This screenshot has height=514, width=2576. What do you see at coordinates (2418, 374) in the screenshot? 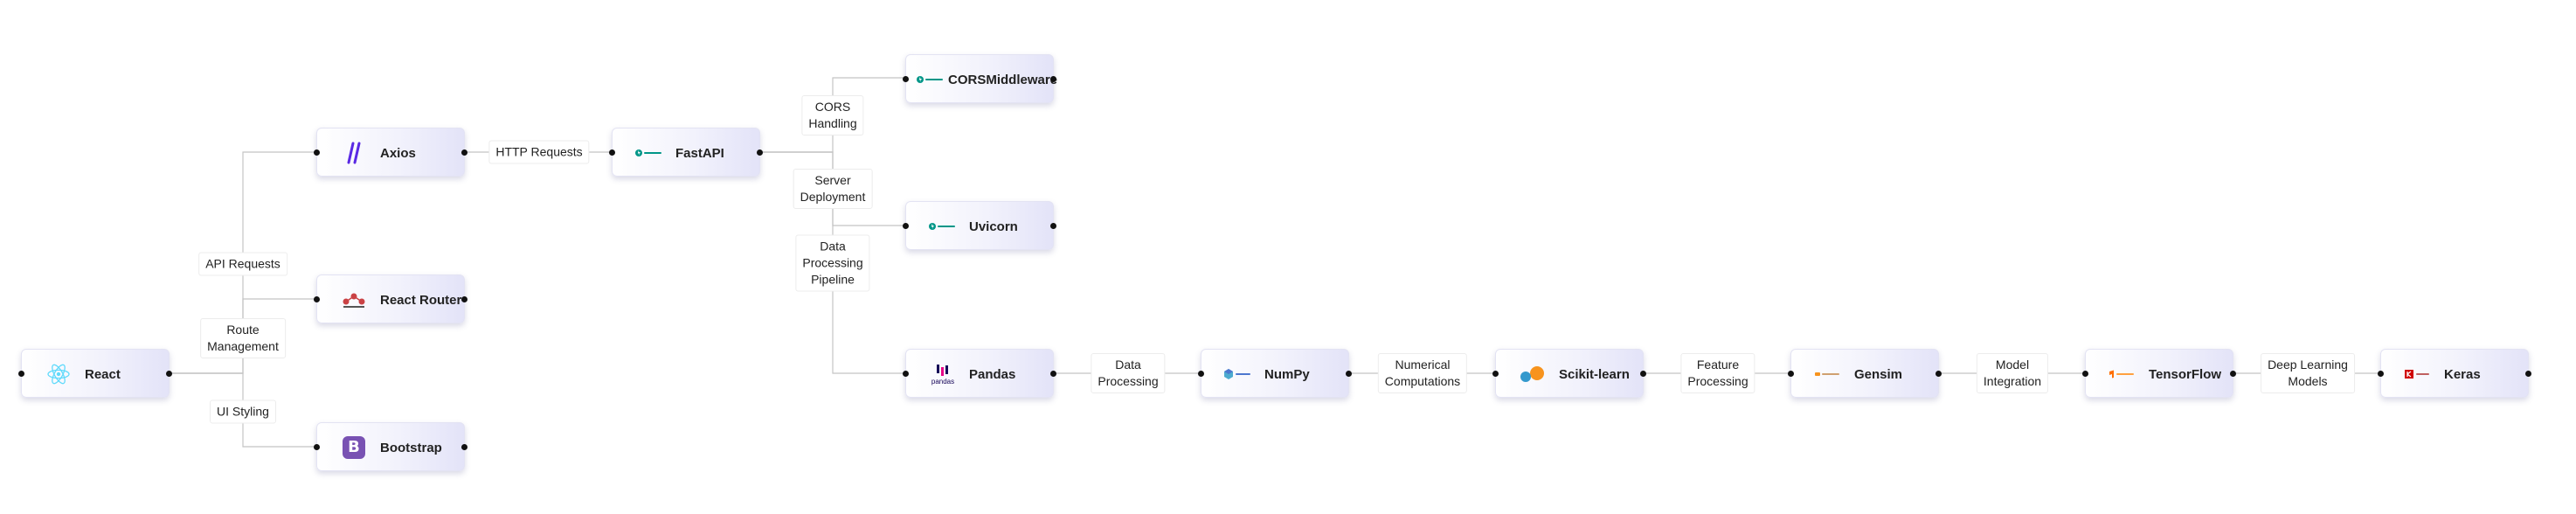
I see `keras-icon` at bounding box center [2418, 374].